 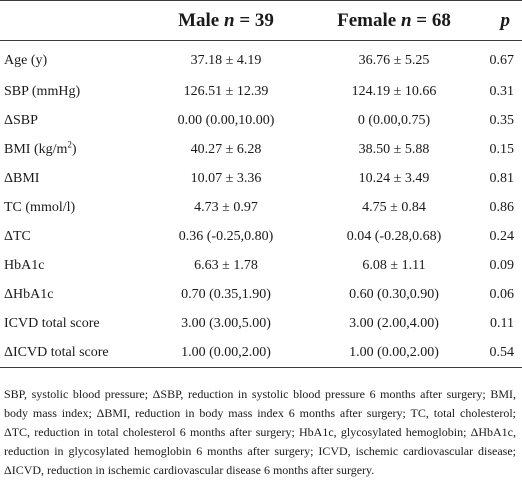 What do you see at coordinates (42, 91) in the screenshot?
I see `row-label: SBP (mmHg)` at bounding box center [42, 91].